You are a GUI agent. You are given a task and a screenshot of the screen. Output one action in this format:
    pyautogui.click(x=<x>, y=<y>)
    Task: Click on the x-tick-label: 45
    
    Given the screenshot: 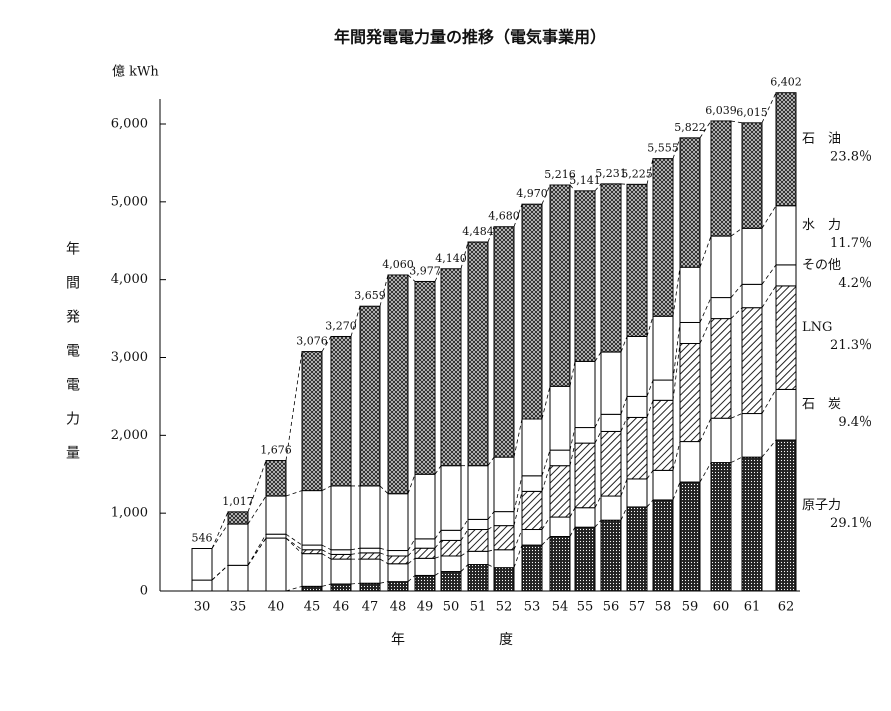 What is the action you would take?
    pyautogui.click(x=312, y=607)
    